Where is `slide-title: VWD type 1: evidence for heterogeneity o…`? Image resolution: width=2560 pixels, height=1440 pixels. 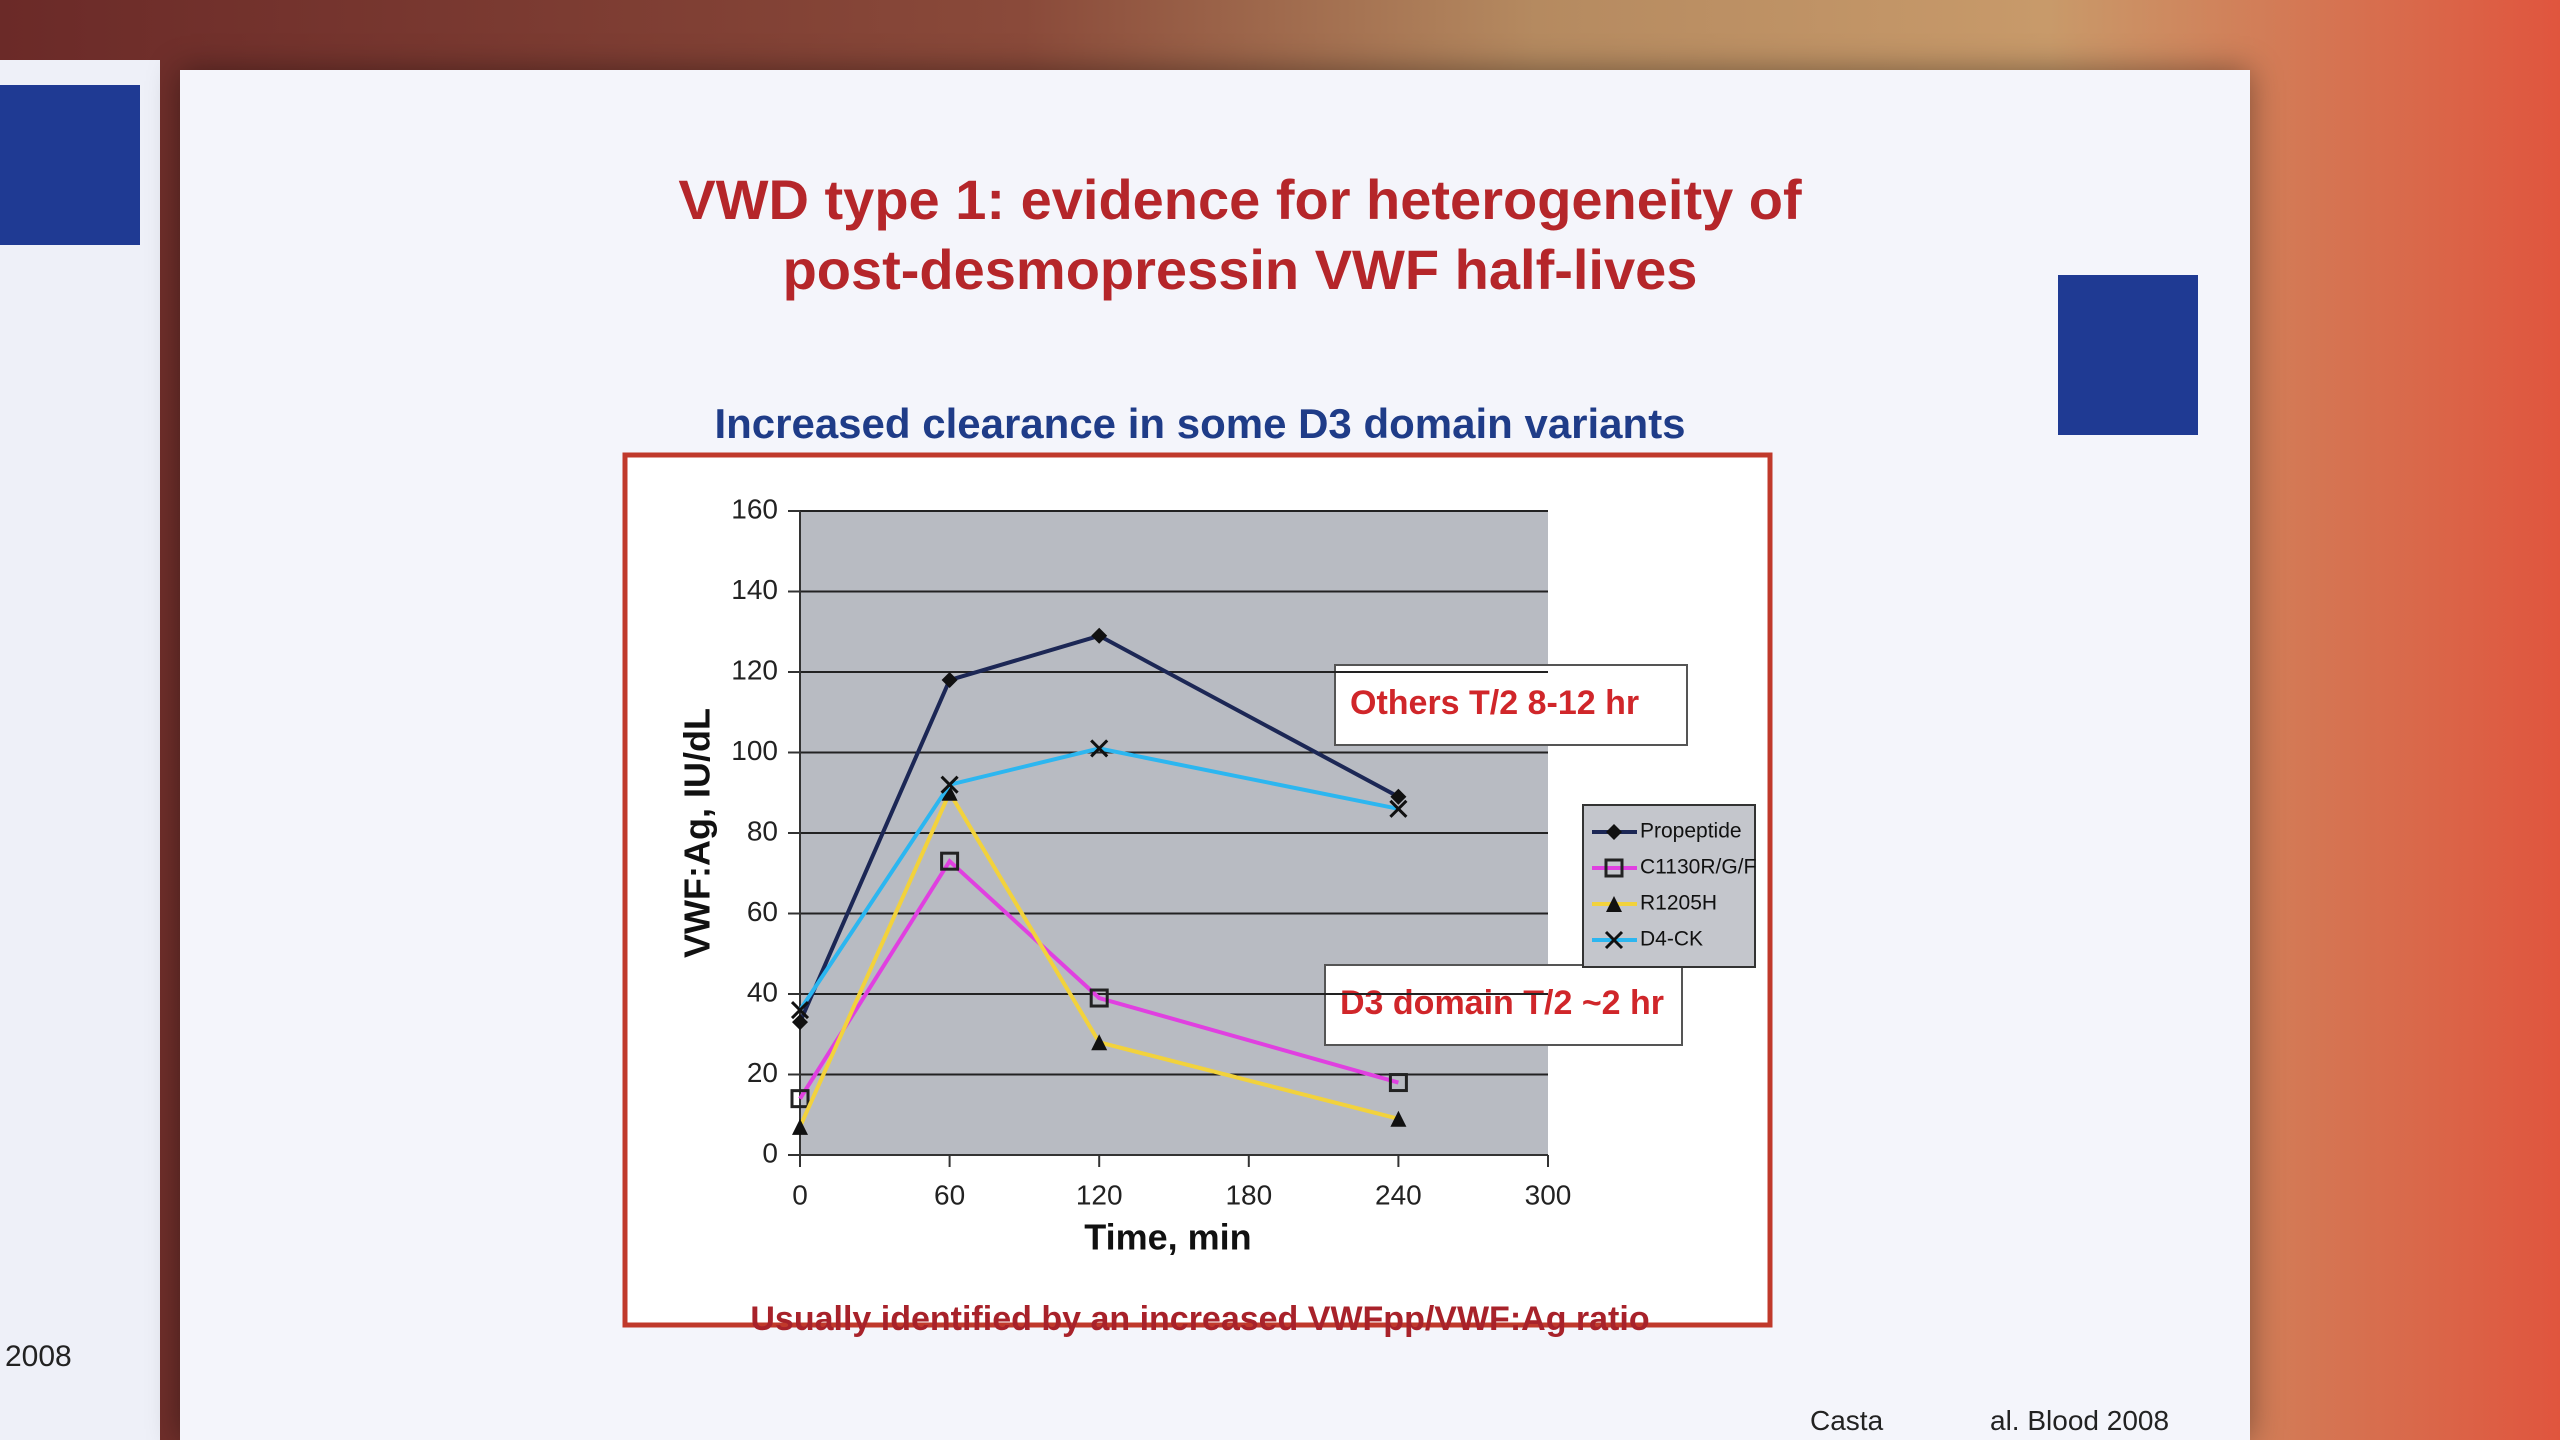 slide-title: VWD type 1: evidence for heterogeneity o… is located at coordinates (1240, 234).